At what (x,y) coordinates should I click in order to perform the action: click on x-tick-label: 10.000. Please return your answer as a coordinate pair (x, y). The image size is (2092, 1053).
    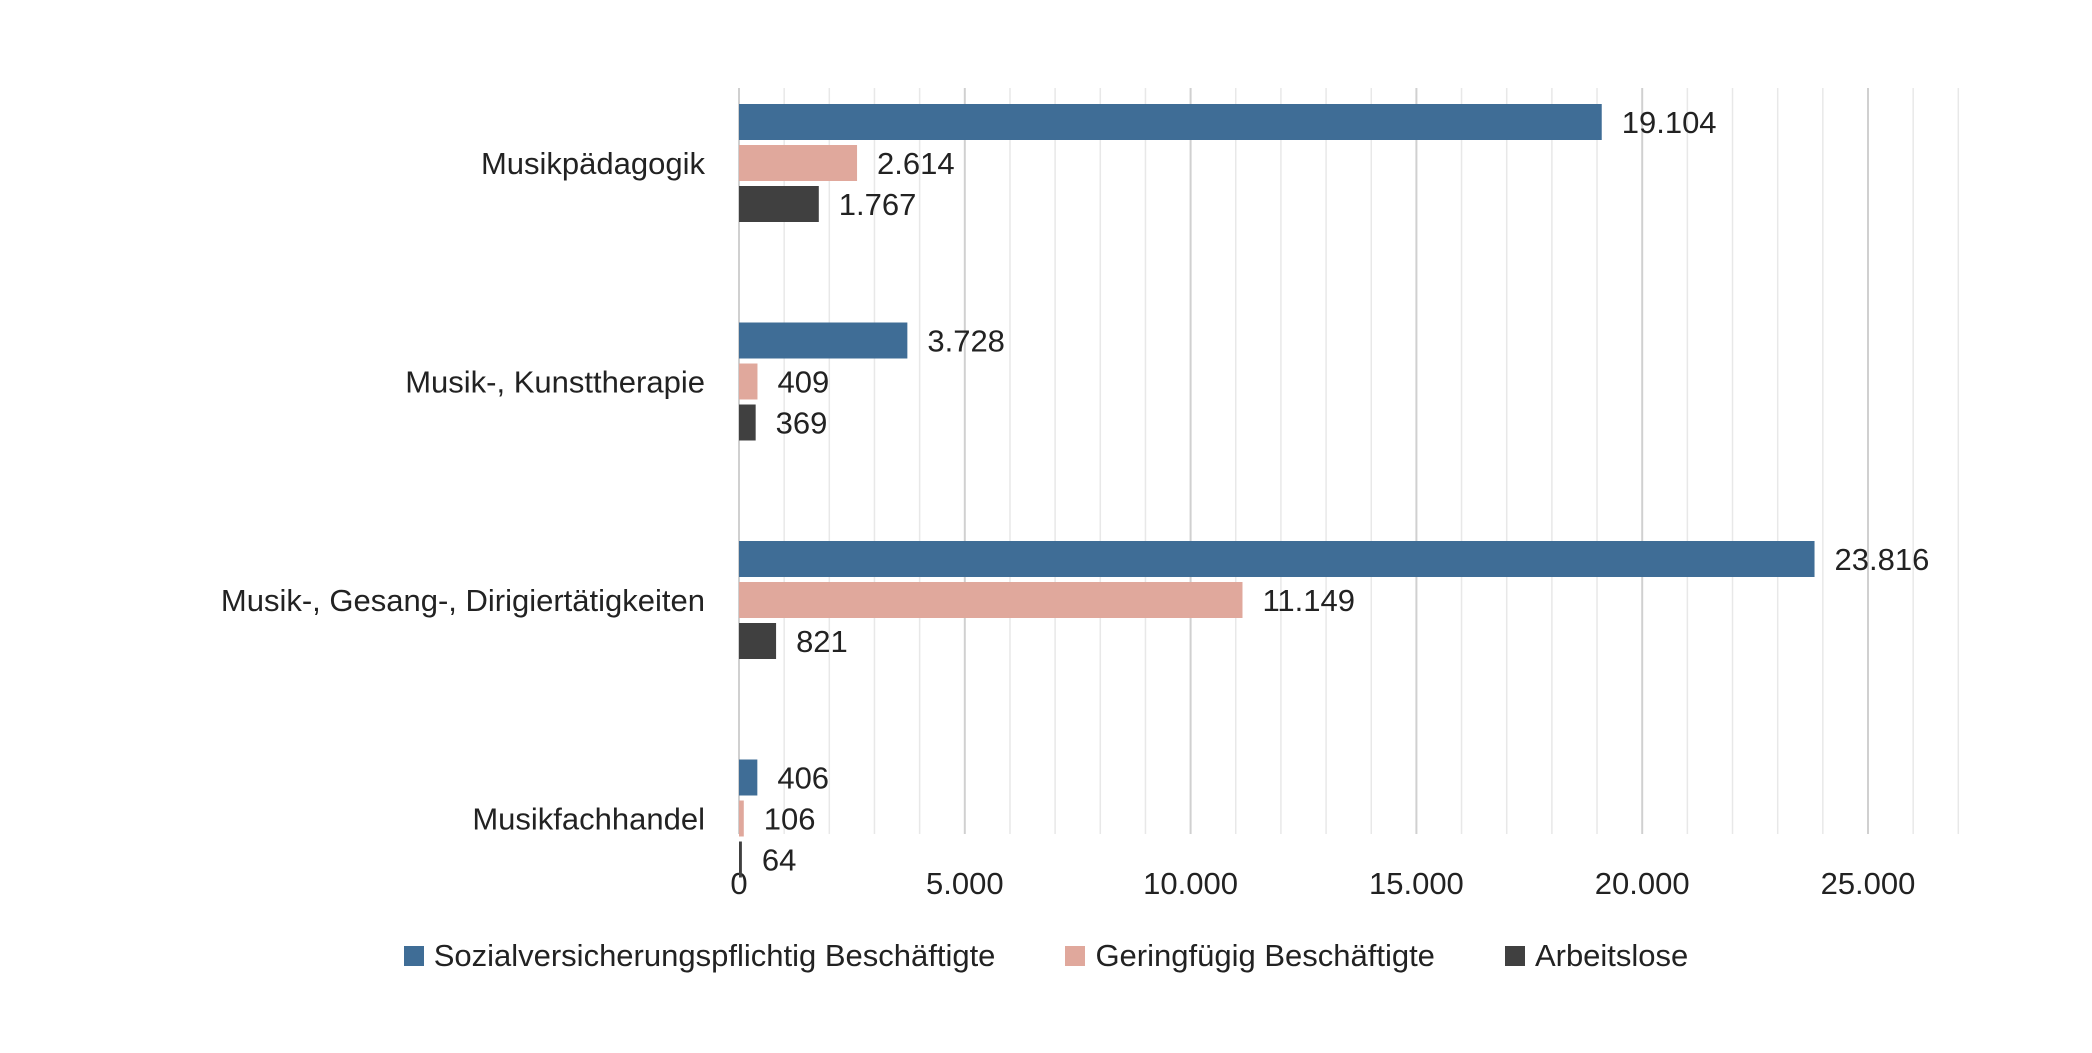
    Looking at the image, I should click on (1190, 883).